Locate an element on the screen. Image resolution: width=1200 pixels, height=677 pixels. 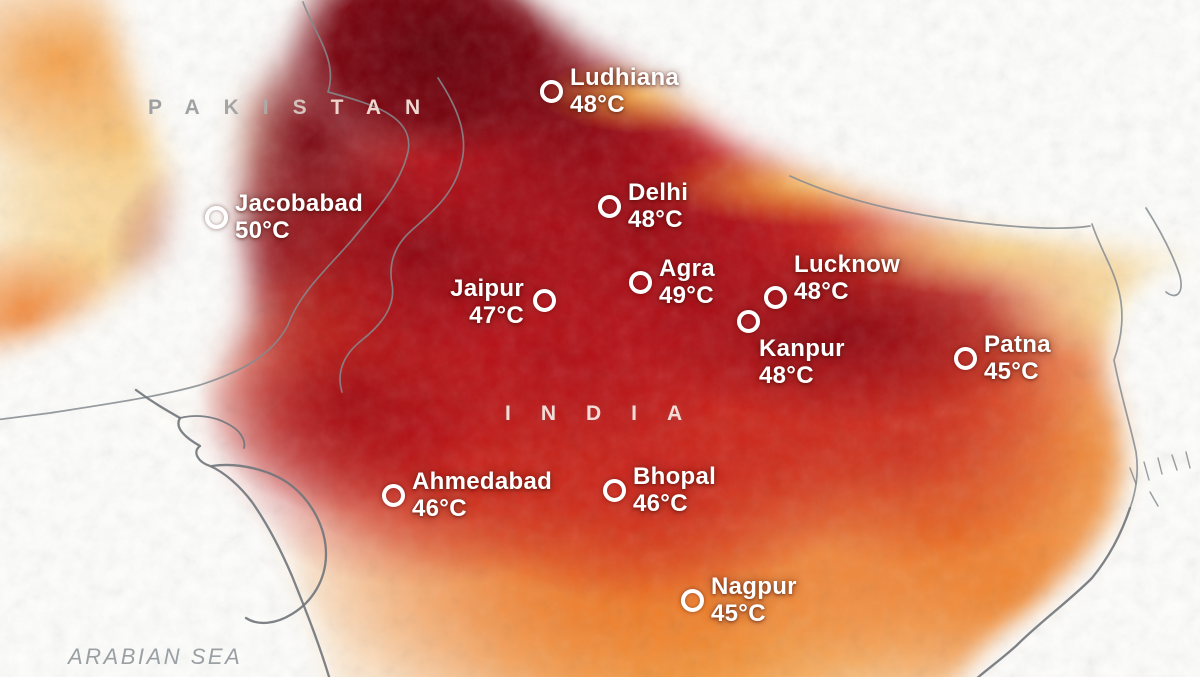
city-name: Lucknow is located at coordinates (847, 264).